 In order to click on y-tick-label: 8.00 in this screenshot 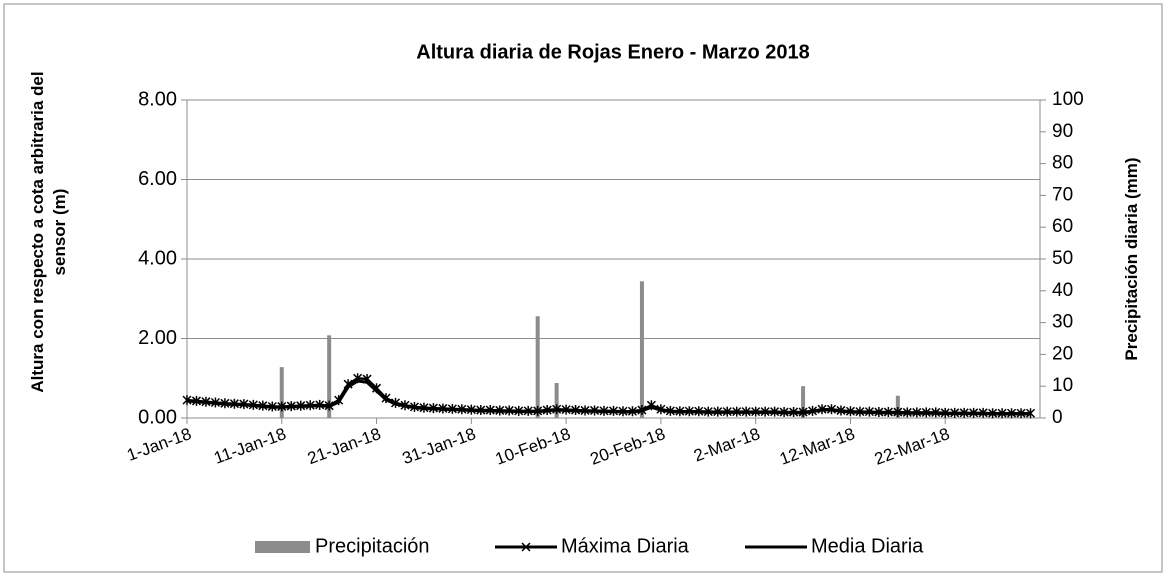, I will do `click(157, 99)`.